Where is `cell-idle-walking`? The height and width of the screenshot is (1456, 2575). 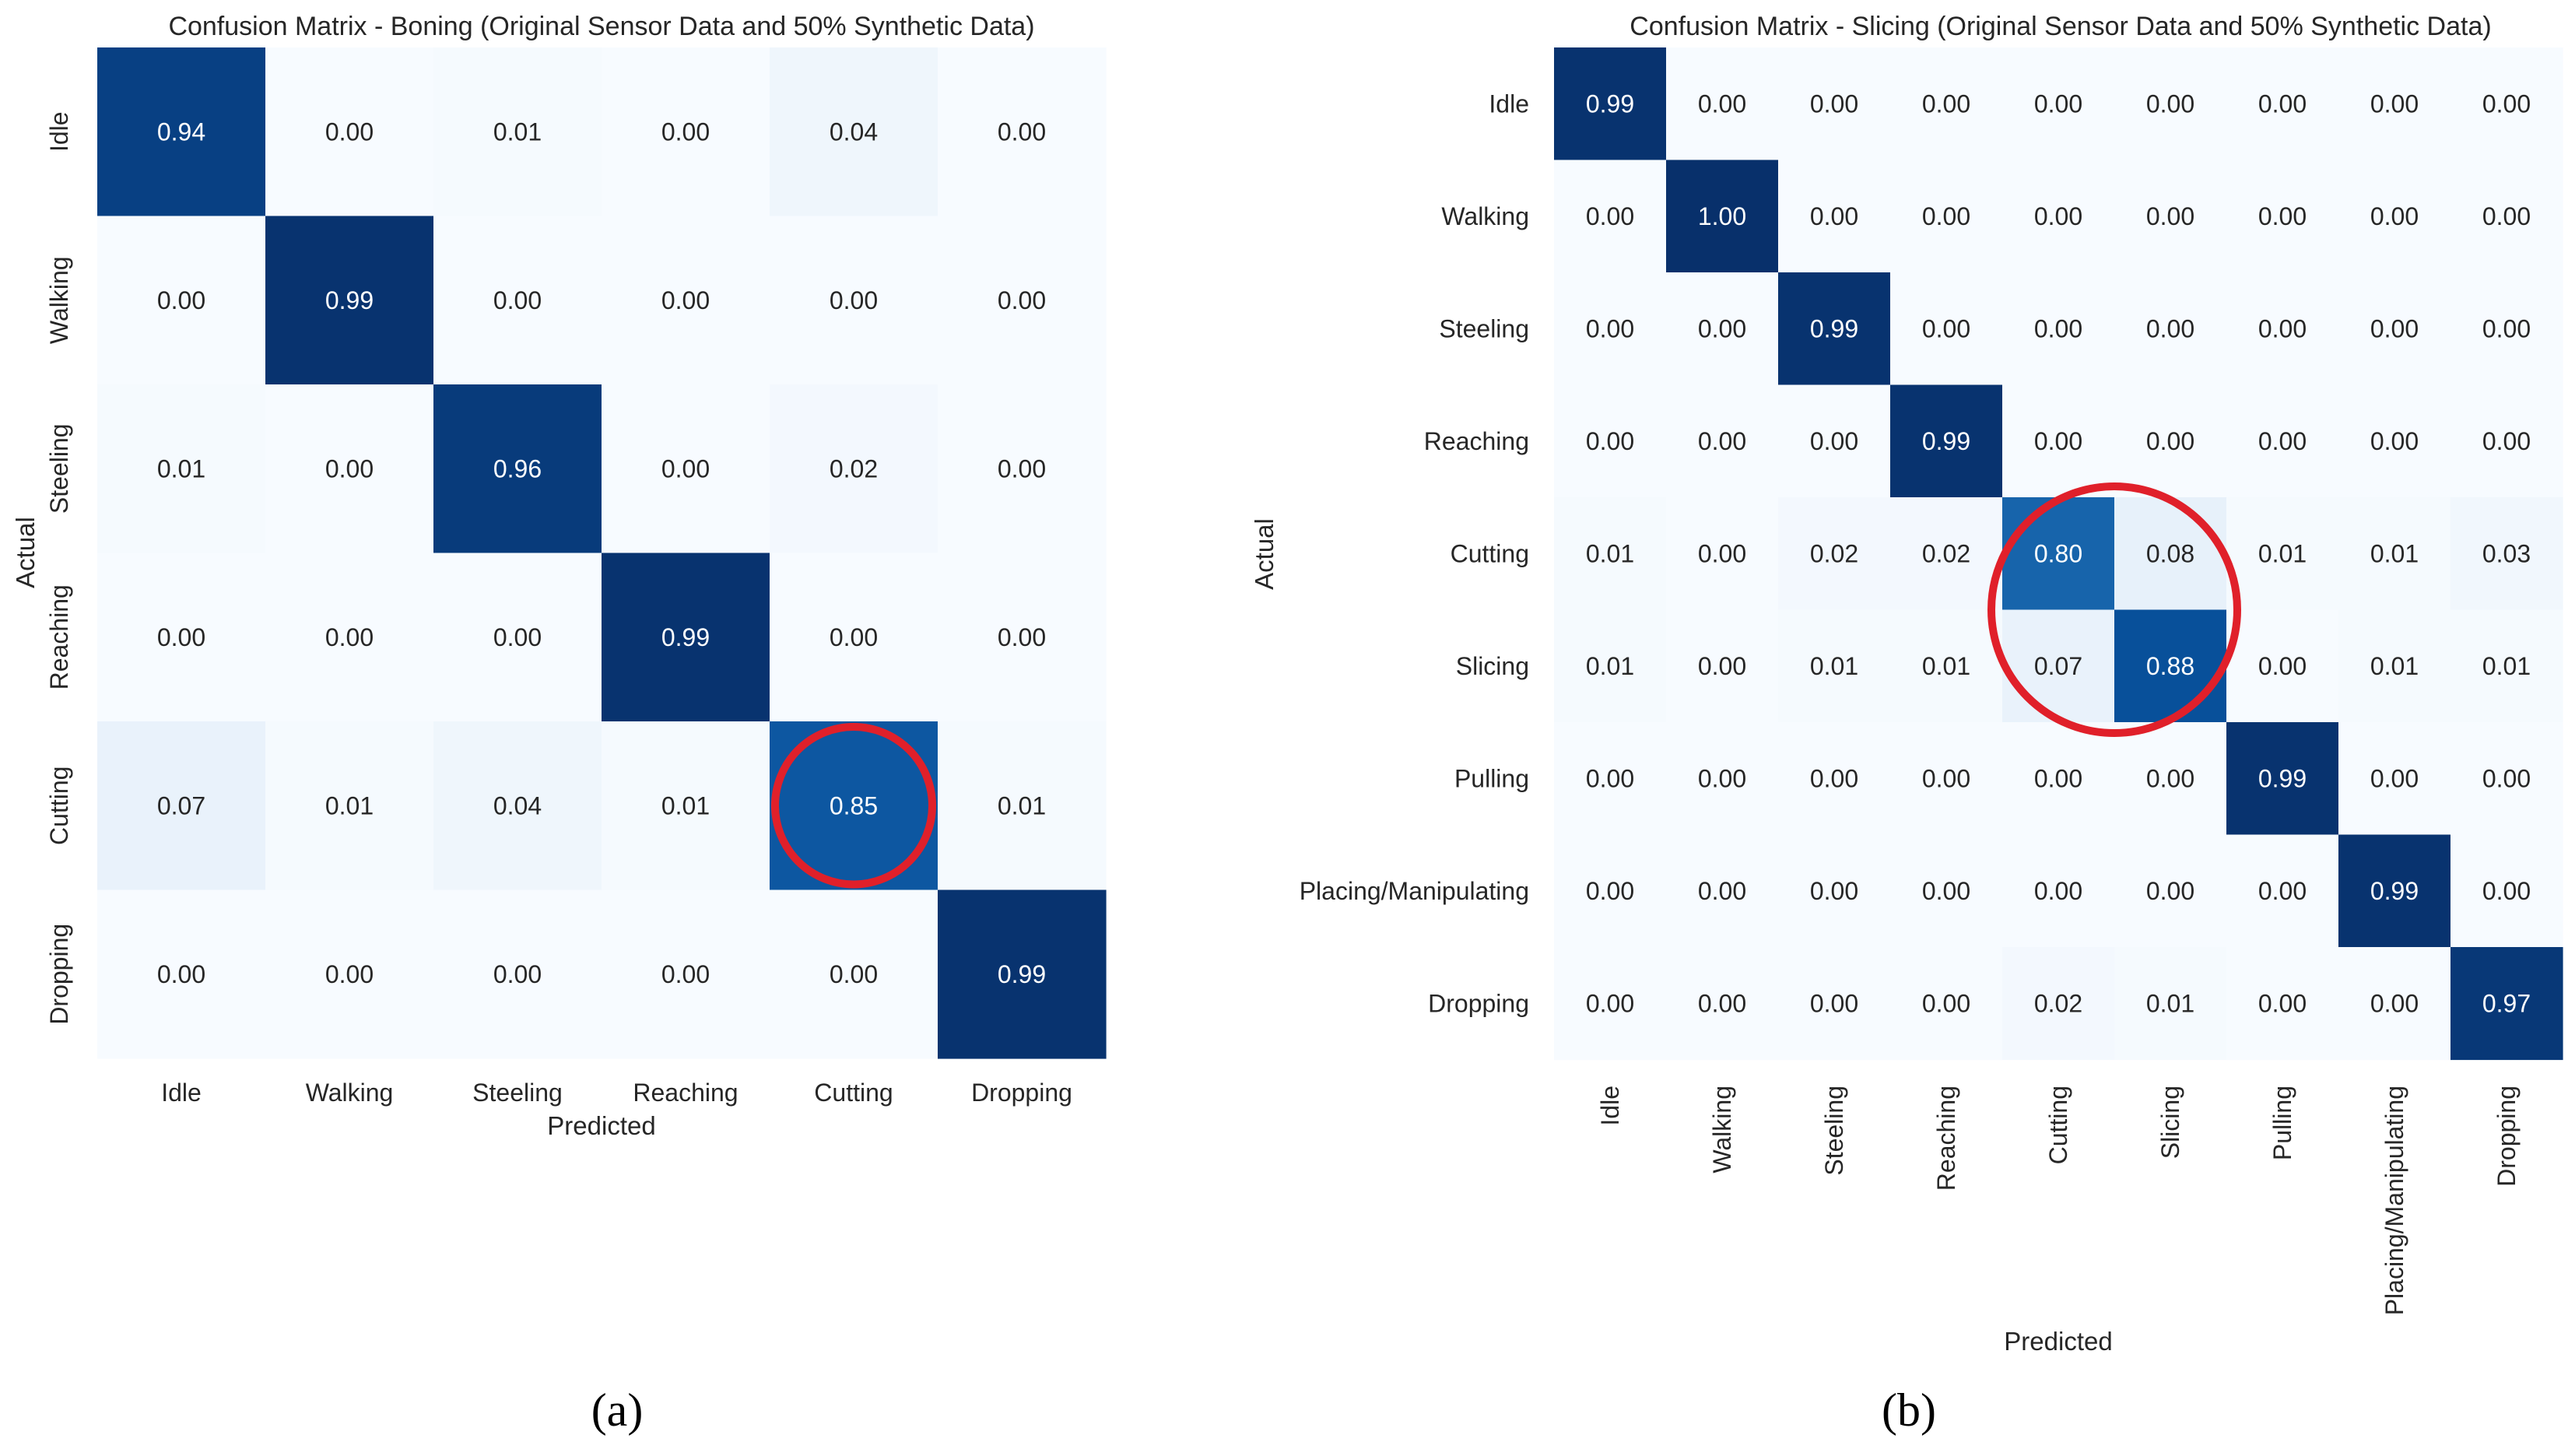 cell-idle-walking is located at coordinates (349, 132).